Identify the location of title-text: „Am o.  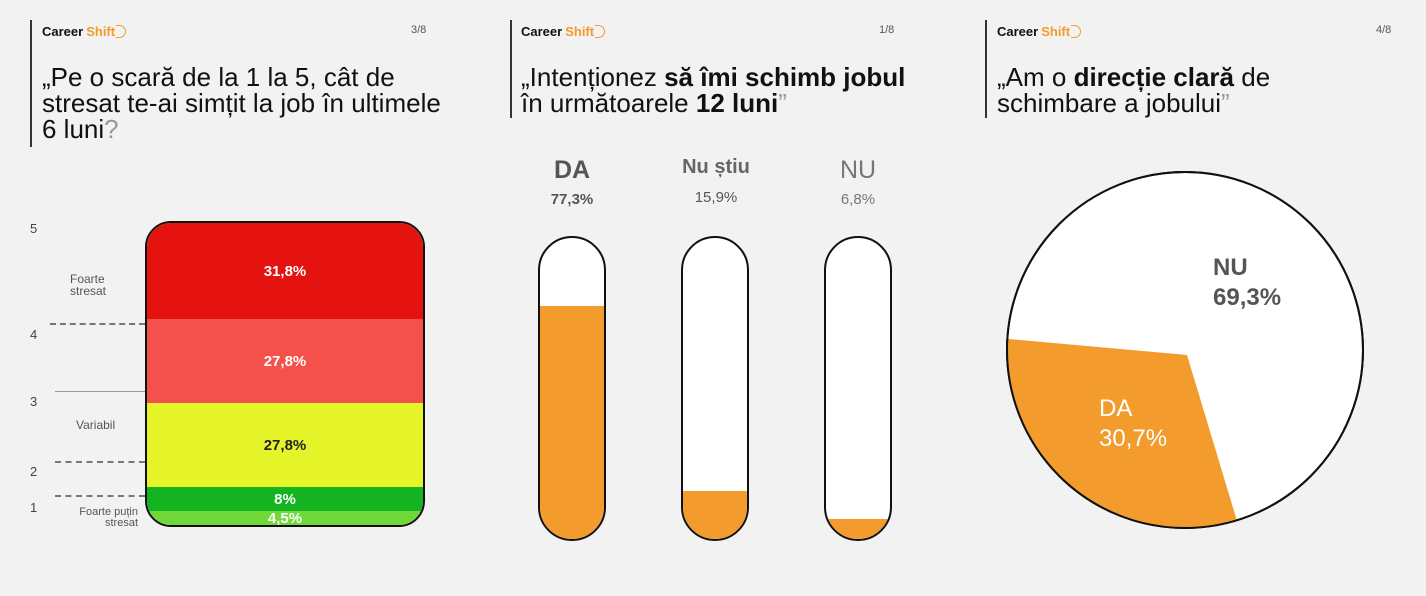
(1035, 77).